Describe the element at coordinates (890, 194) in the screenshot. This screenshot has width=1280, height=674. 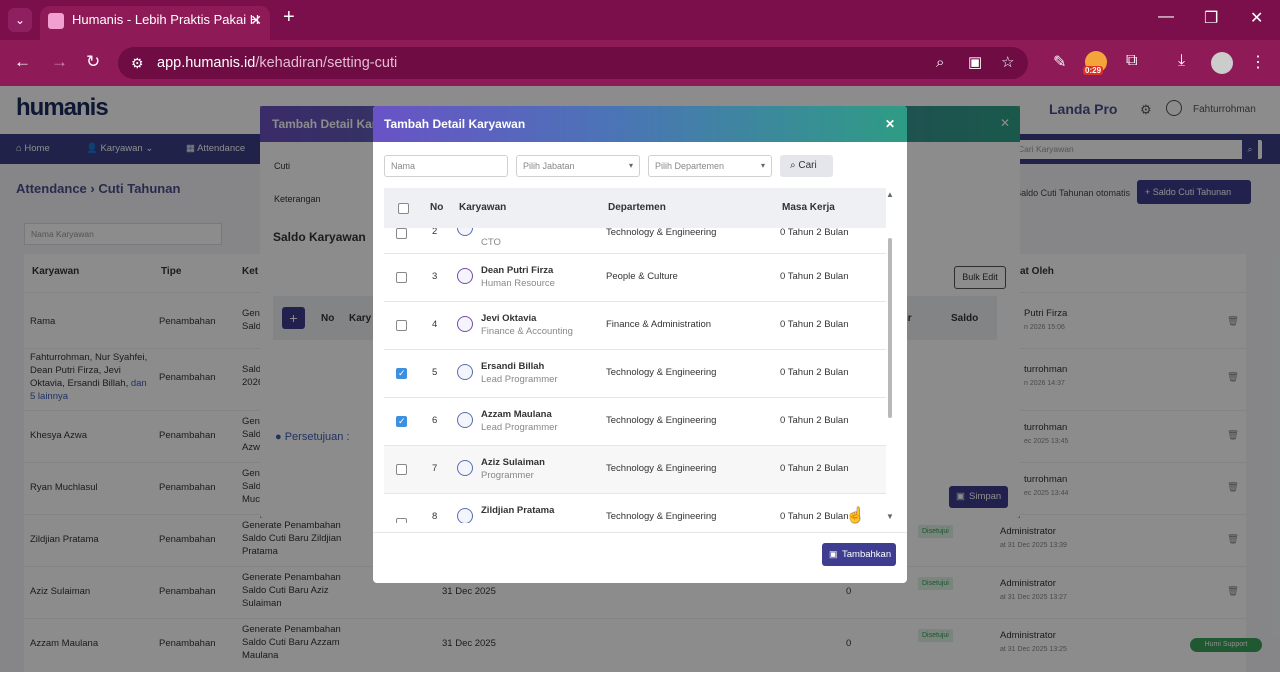
I see `scroll-up-icon: ▲` at that location.